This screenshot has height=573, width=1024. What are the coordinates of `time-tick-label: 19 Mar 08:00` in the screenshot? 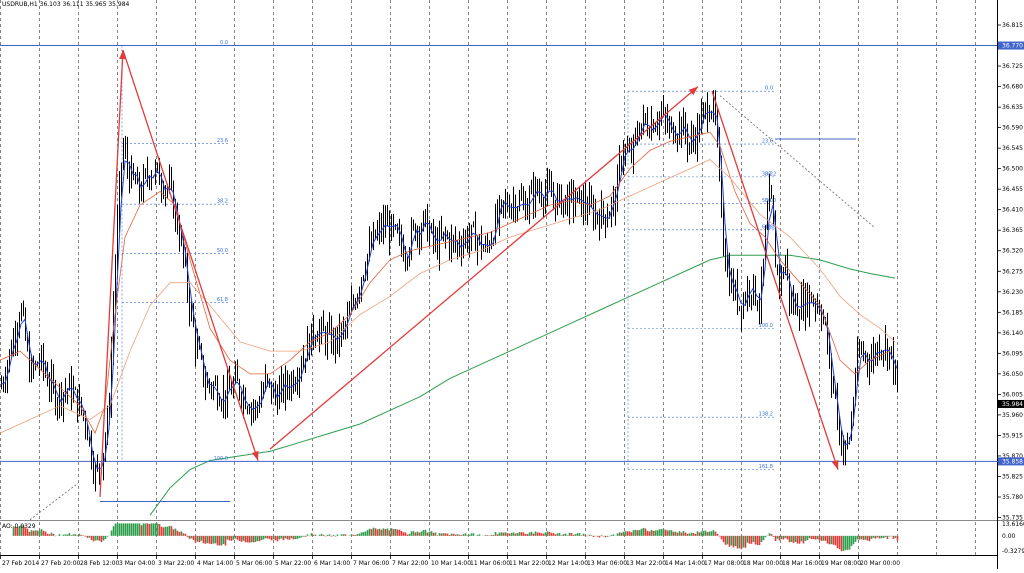 It's located at (841, 563).